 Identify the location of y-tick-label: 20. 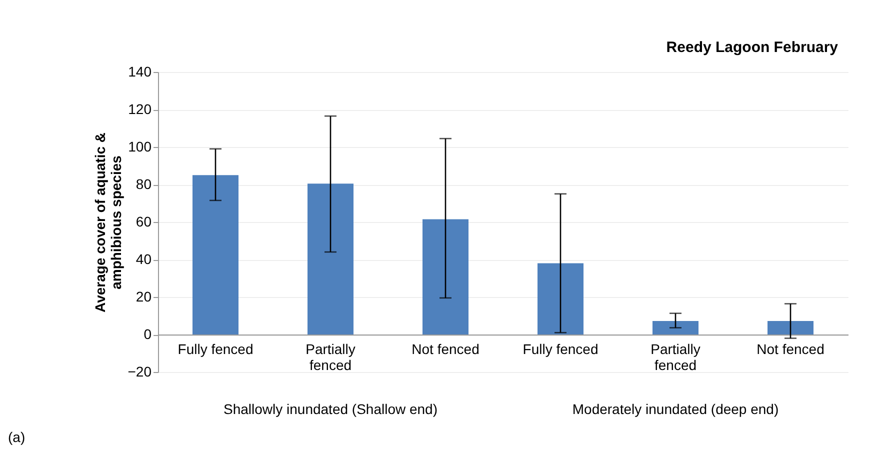
(144, 296).